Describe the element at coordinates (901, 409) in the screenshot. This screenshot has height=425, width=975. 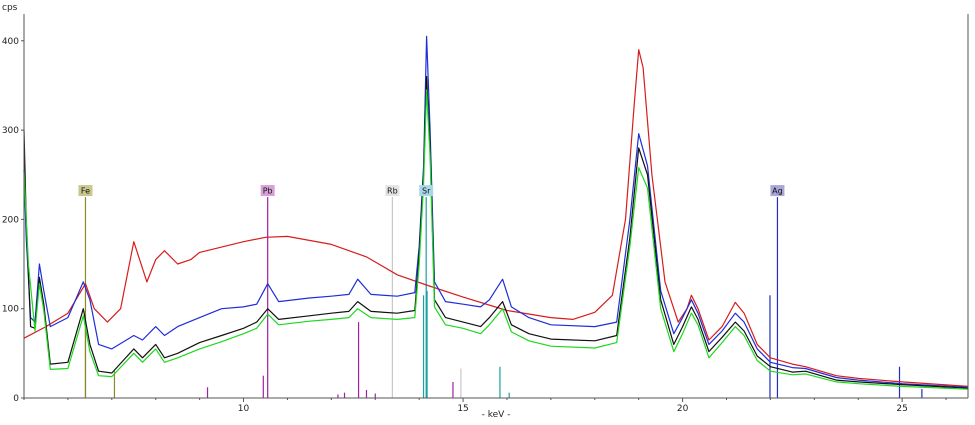
I see `x-tick-label-3: 25` at that location.